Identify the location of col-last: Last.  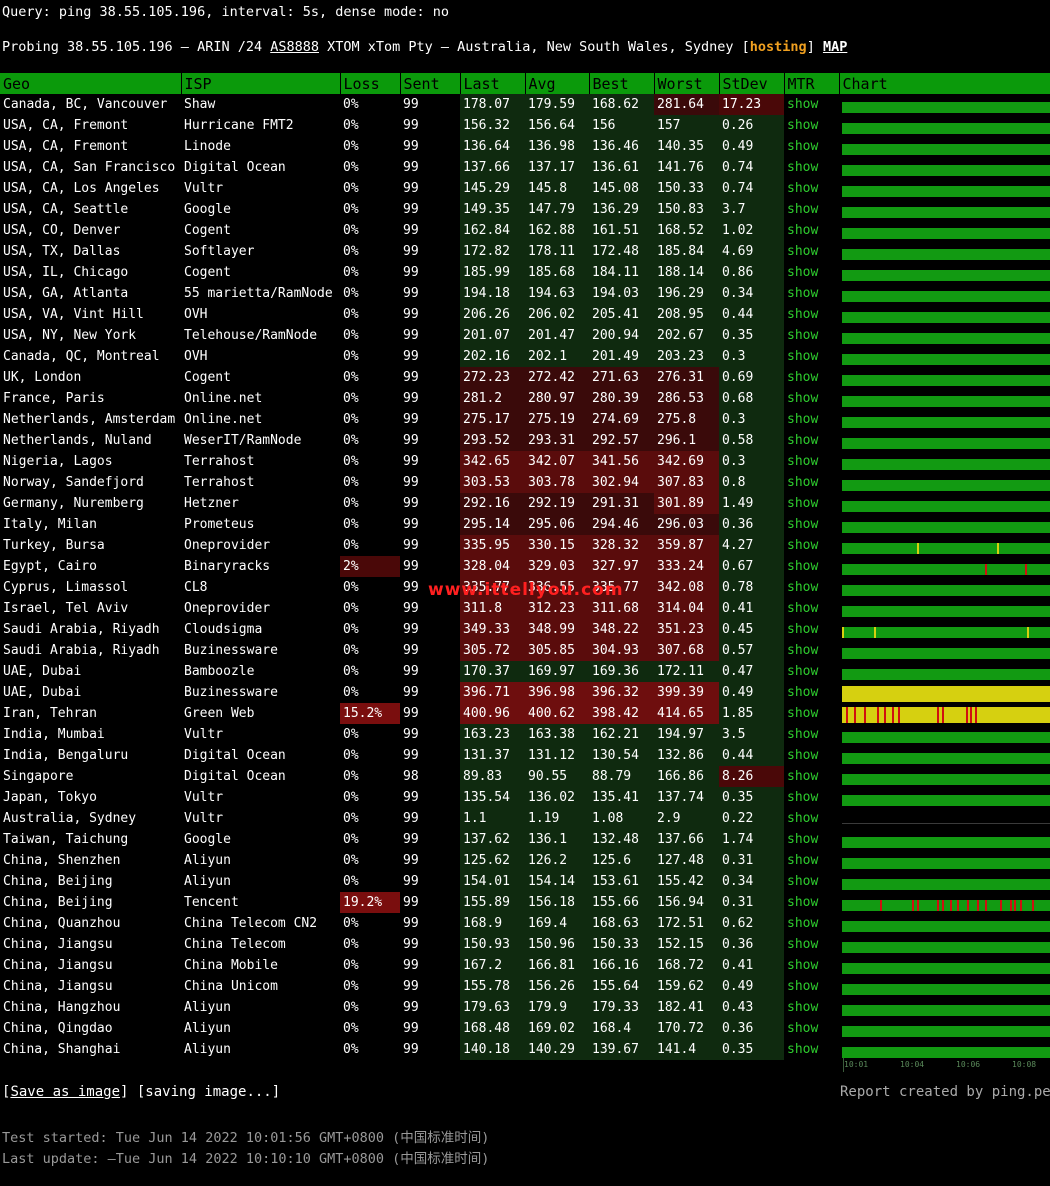
(493, 83).